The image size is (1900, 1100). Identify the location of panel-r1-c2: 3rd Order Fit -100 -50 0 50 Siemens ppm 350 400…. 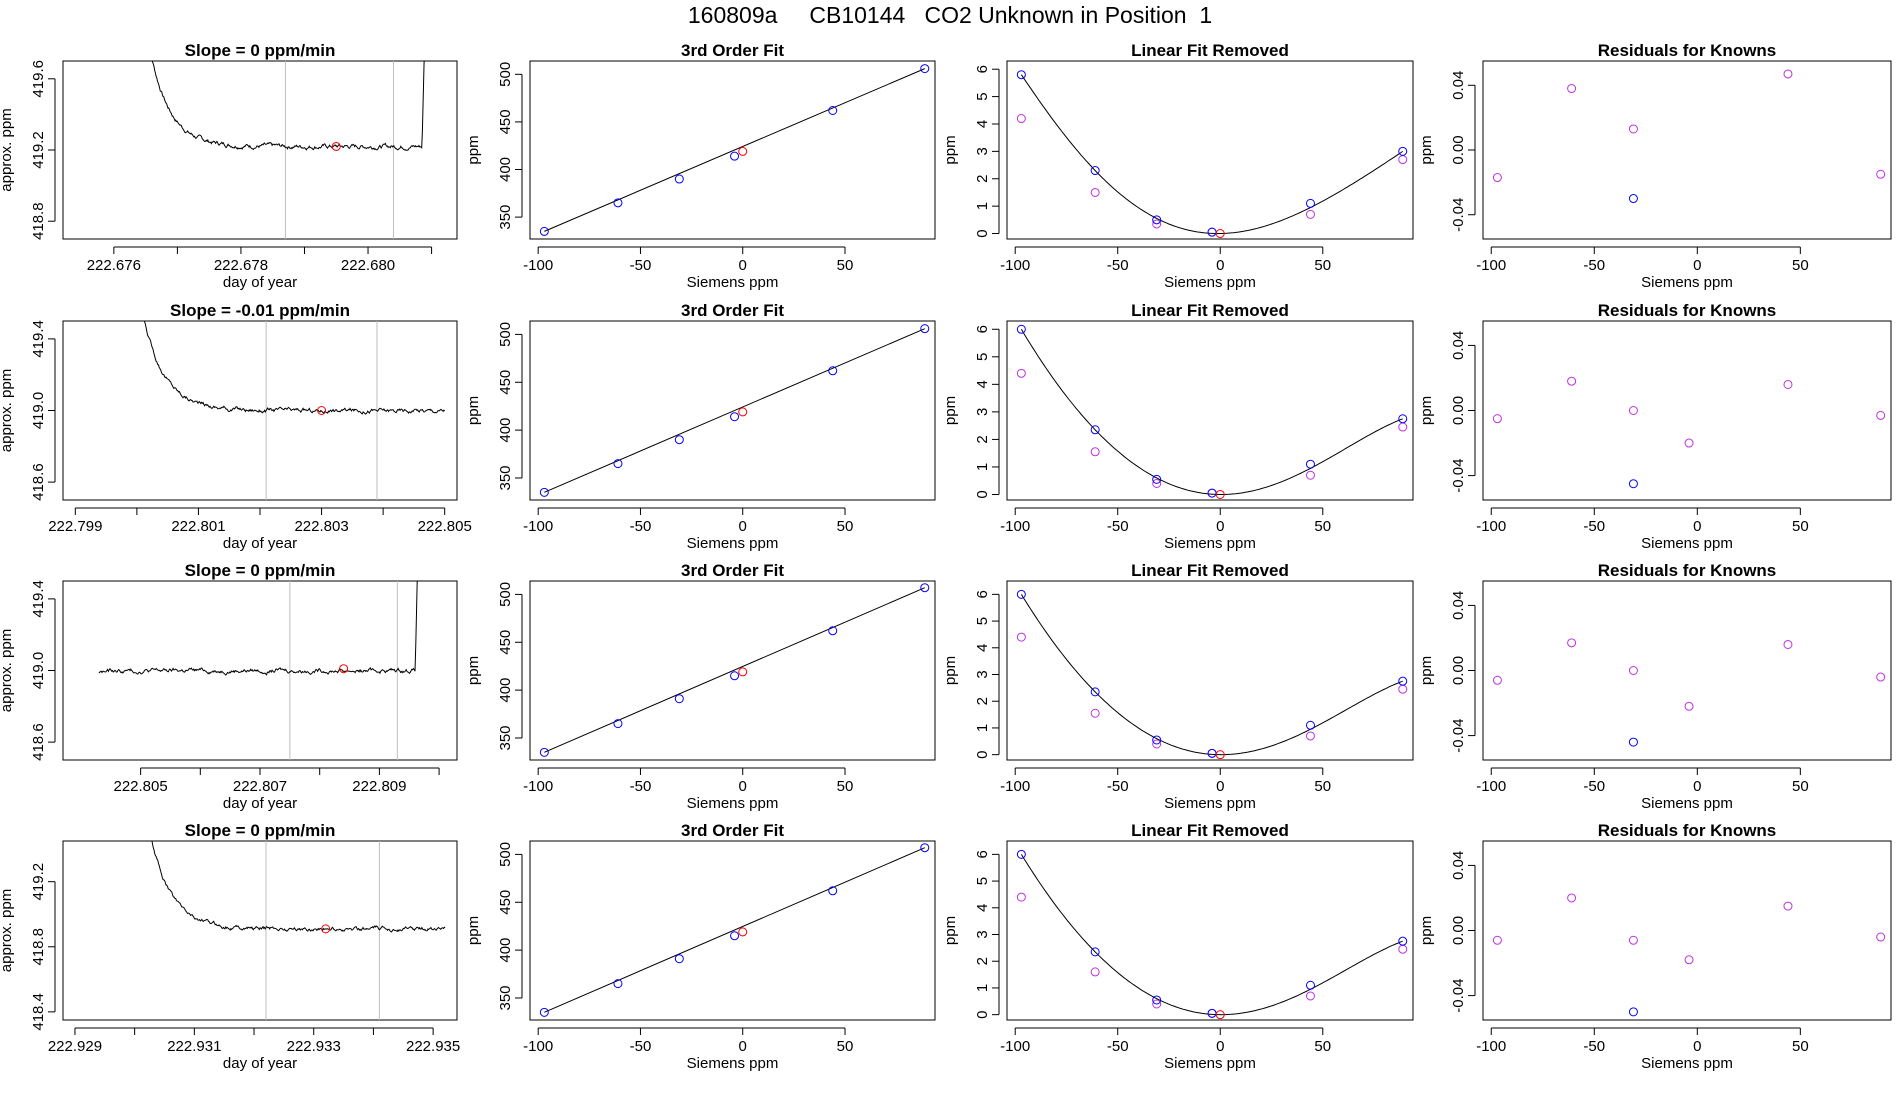
(700, 166).